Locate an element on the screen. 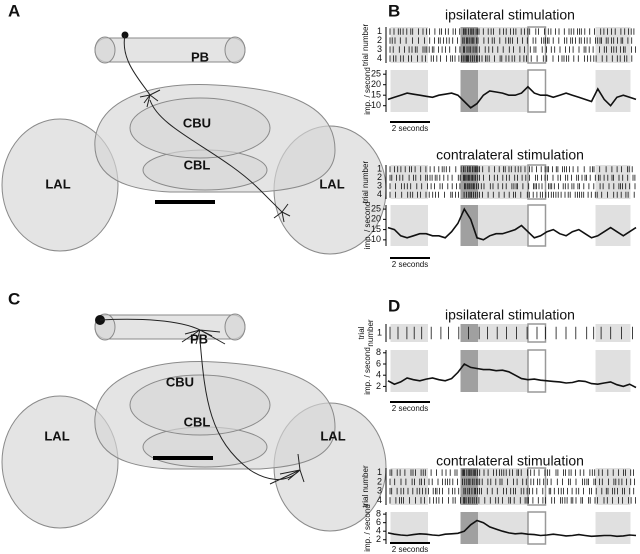 This screenshot has width=640, height=554. panel-letter: B is located at coordinates (394, 10).